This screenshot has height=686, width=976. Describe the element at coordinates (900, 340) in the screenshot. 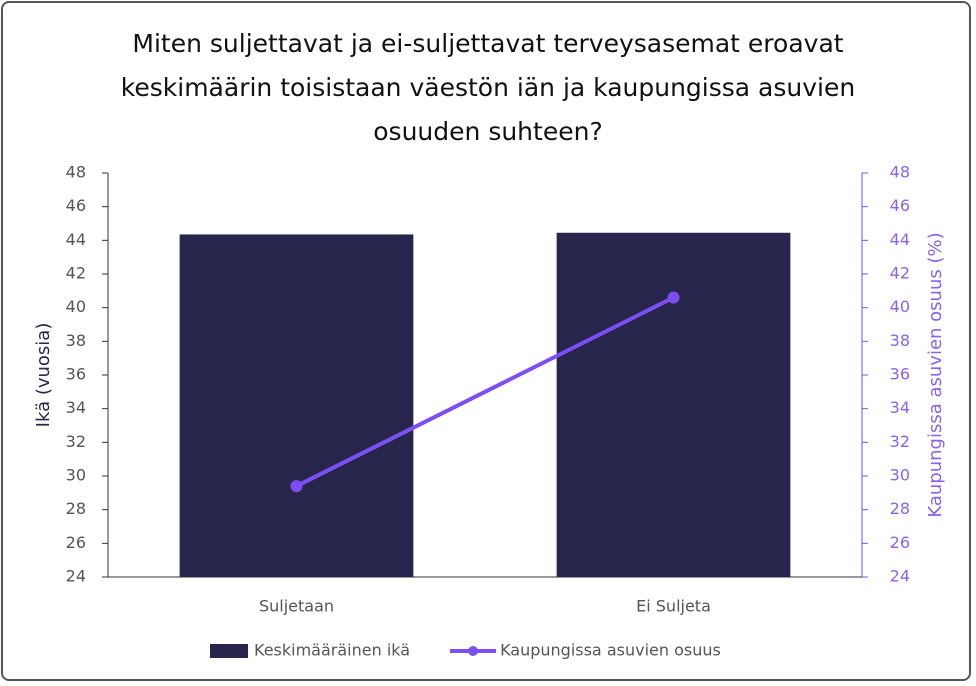

I see `y2-tick-label: 38` at that location.